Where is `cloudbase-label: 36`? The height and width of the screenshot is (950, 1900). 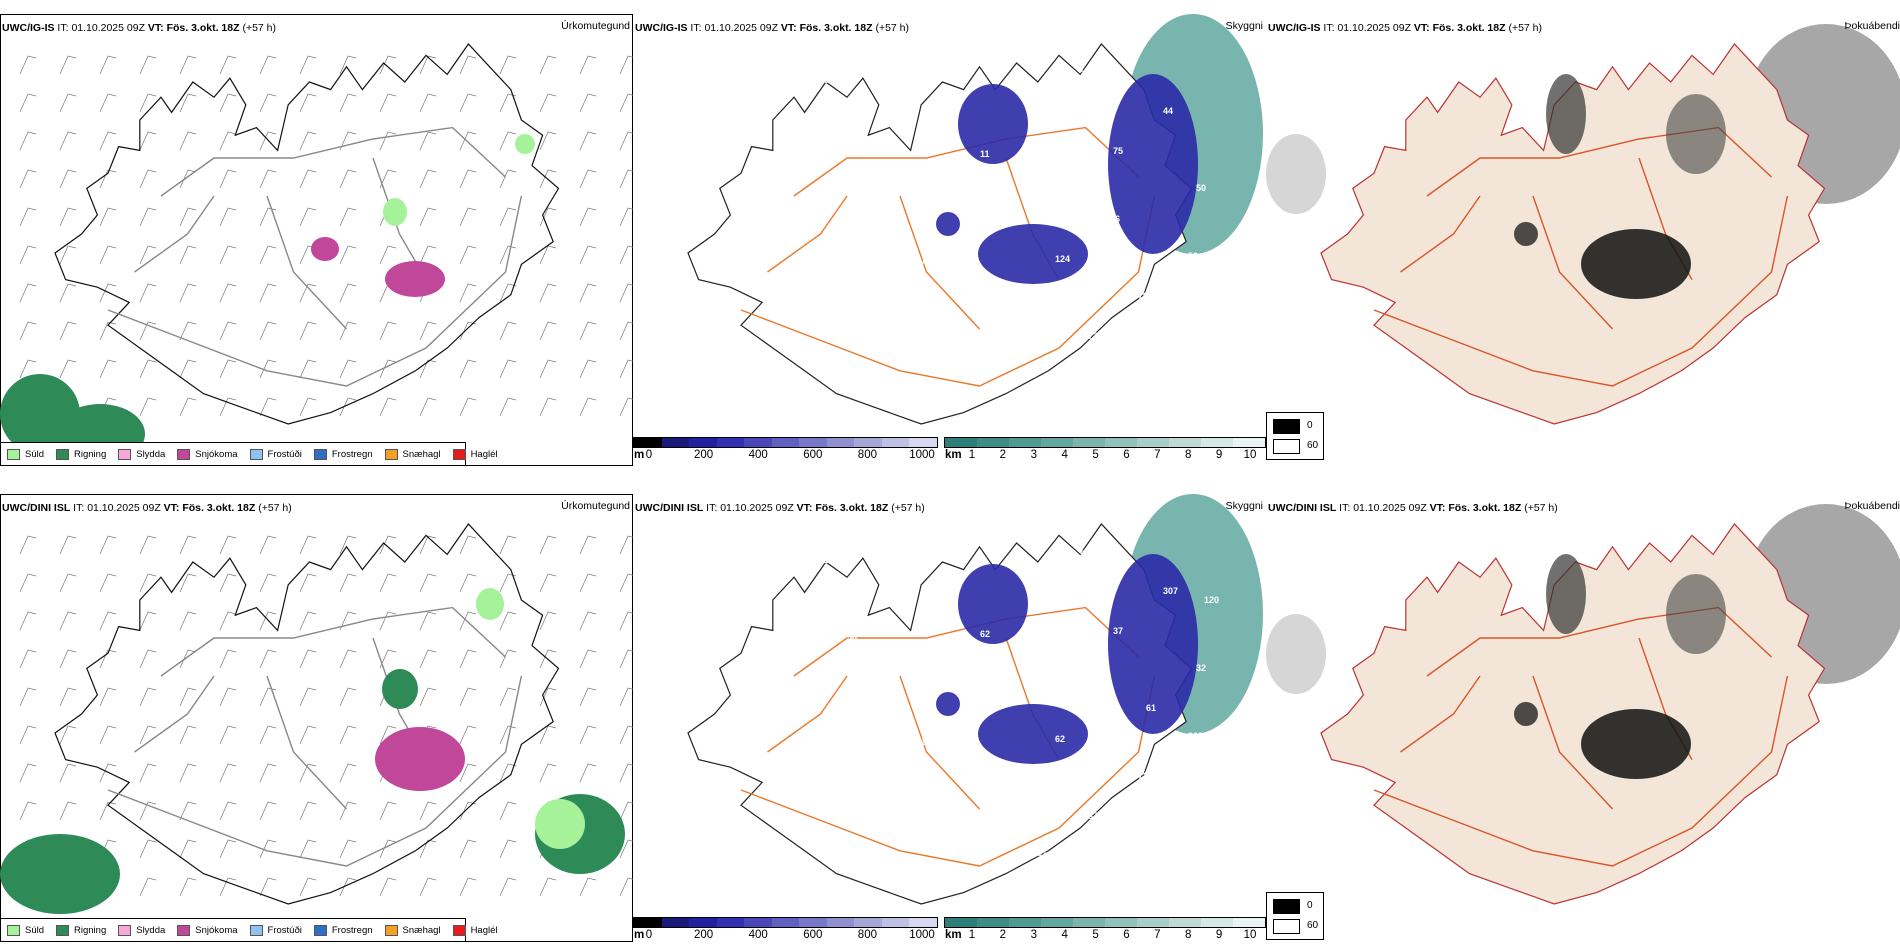
cloudbase-label: 36 is located at coordinates (1002, 367).